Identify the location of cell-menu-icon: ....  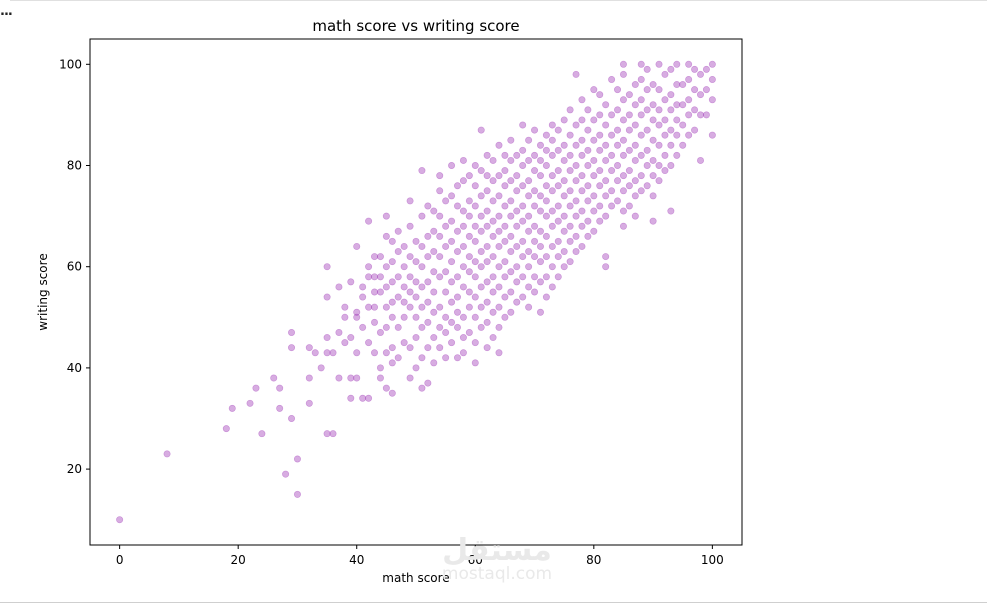
(6, 11).